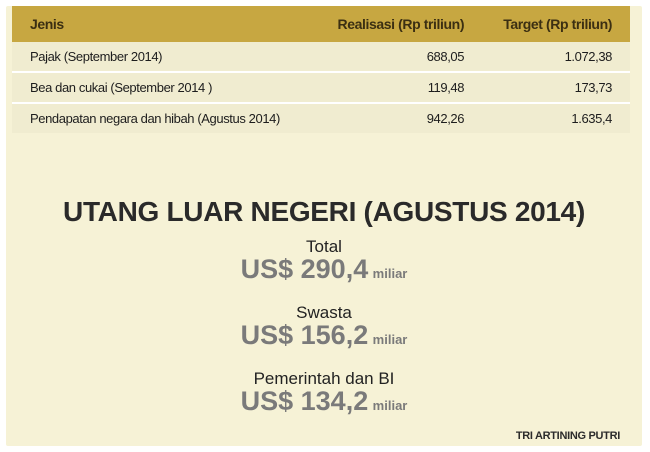 The width and height of the screenshot is (650, 452). I want to click on debt-total-value: US$ 290,4, so click(304, 269).